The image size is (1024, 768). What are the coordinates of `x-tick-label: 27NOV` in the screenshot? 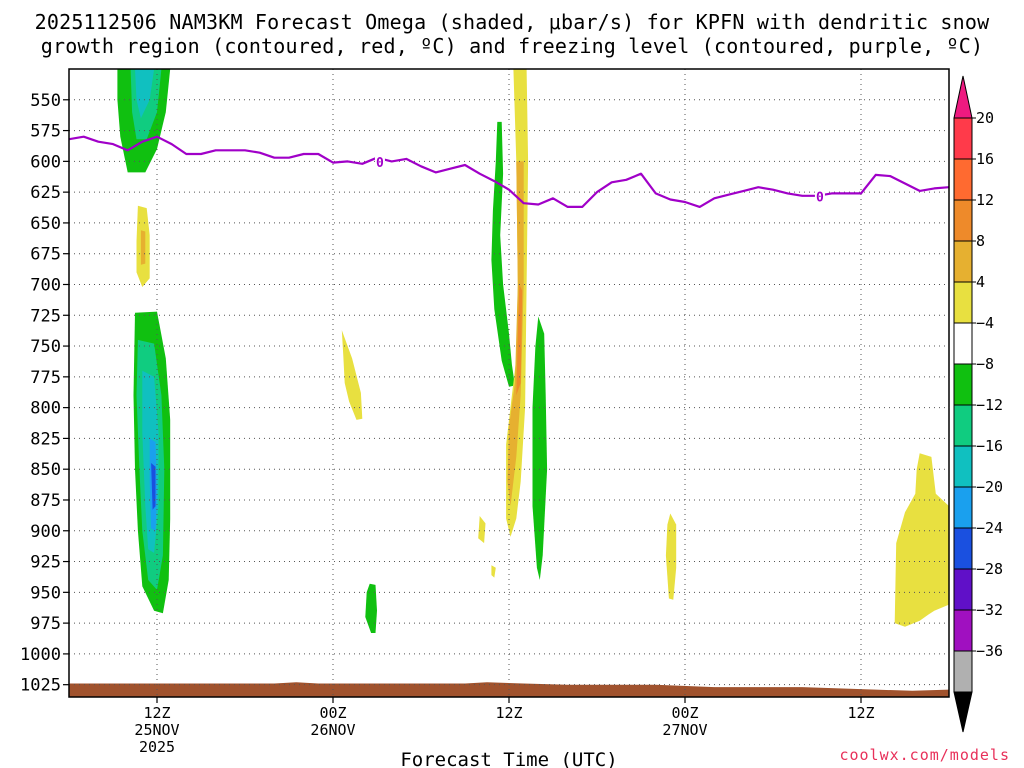 It's located at (684, 730).